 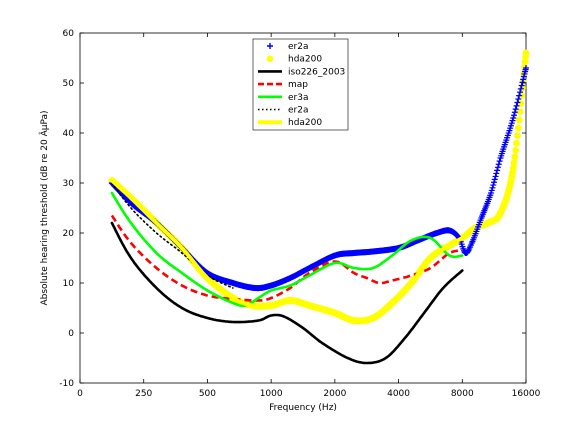 What do you see at coordinates (283, 85) in the screenshot?
I see `legend-item: map` at bounding box center [283, 85].